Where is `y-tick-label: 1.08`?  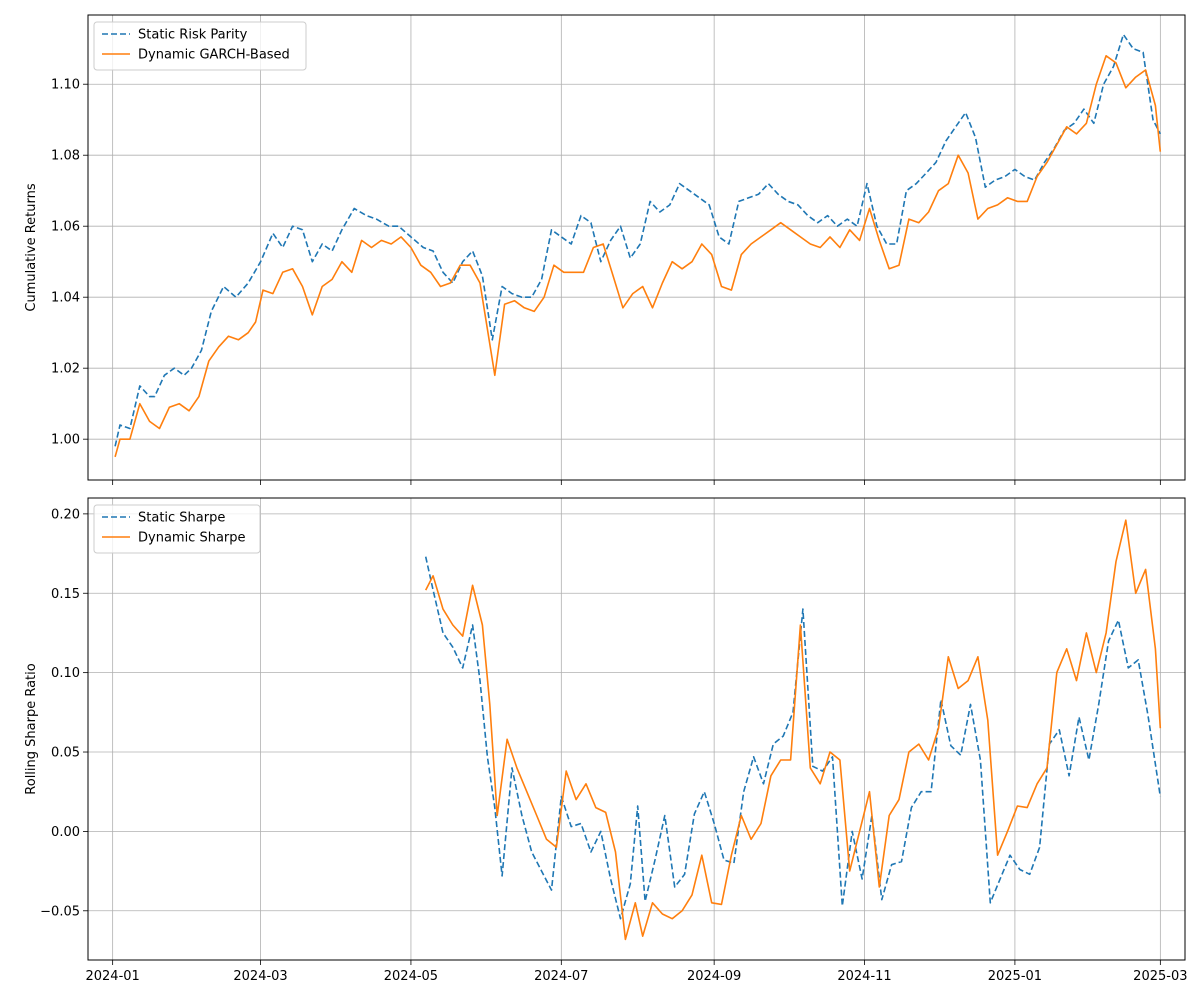 y-tick-label: 1.08 is located at coordinates (65, 156).